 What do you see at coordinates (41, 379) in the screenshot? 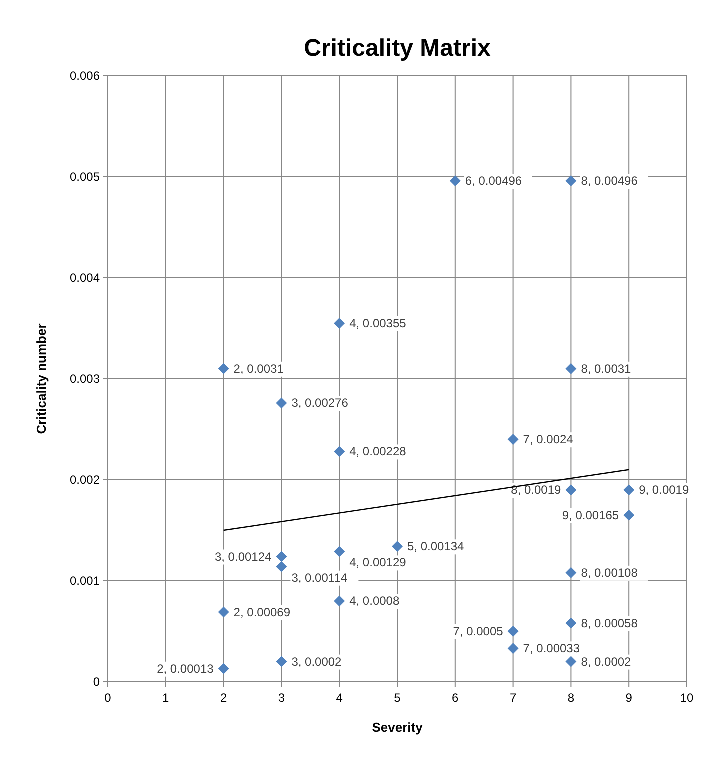
I see `y-axis-title: Criticality number` at bounding box center [41, 379].